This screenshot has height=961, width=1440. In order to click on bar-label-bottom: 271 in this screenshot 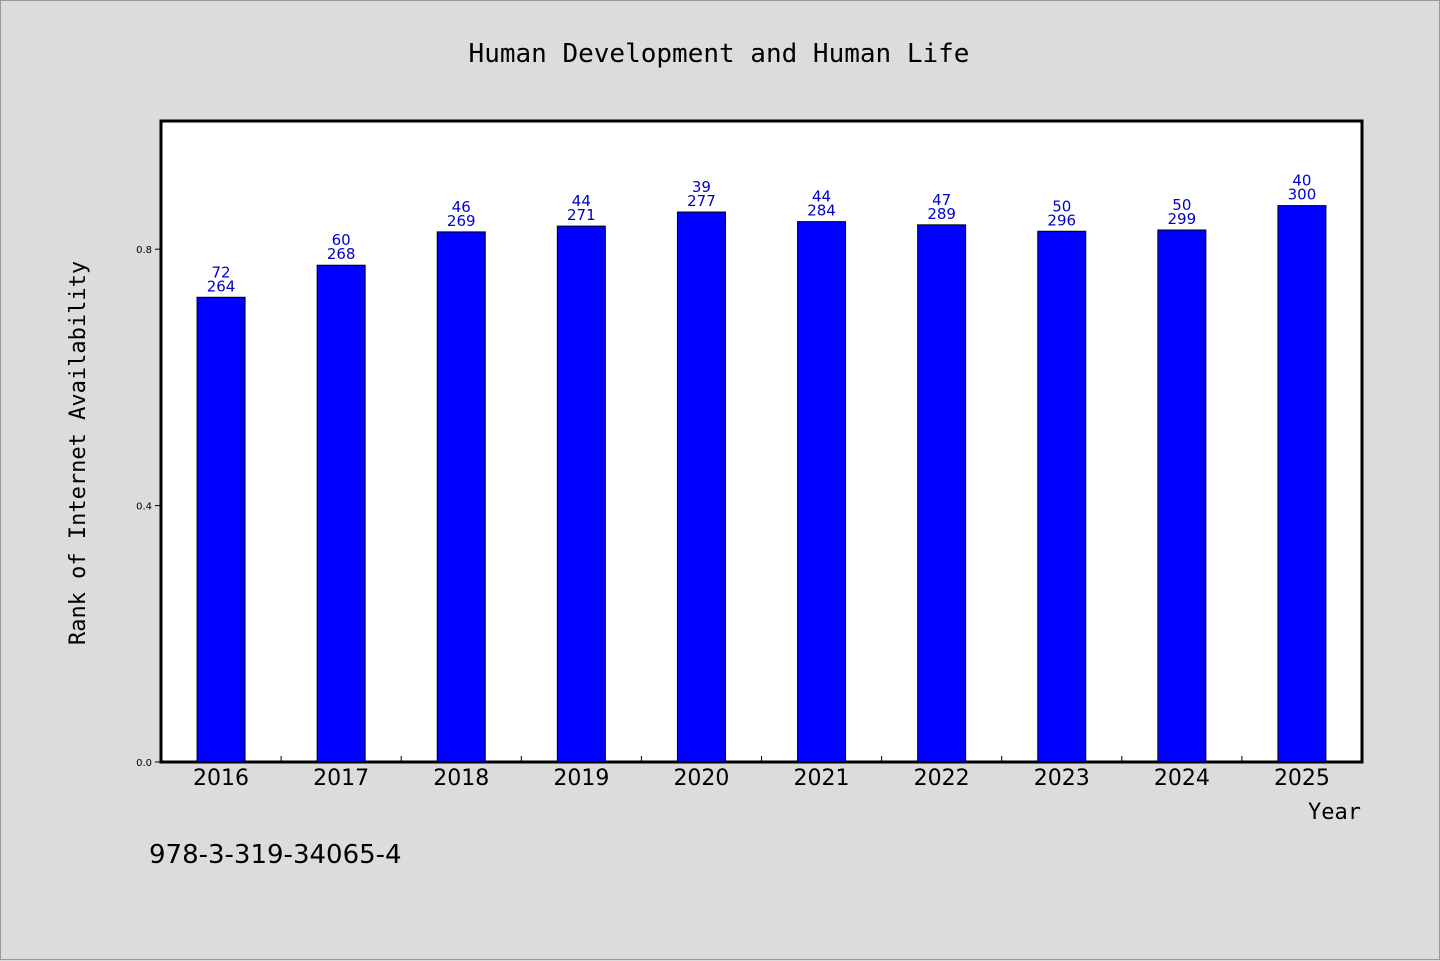, I will do `click(581, 215)`.